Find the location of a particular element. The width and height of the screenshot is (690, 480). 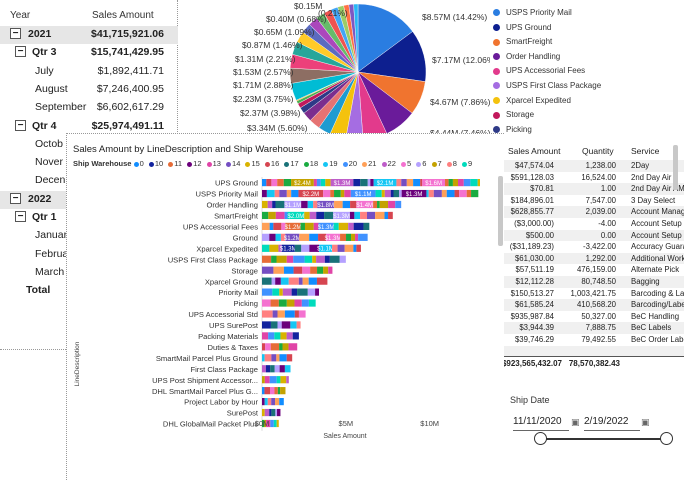

legend-item: Picking is located at coordinates (512, 129).